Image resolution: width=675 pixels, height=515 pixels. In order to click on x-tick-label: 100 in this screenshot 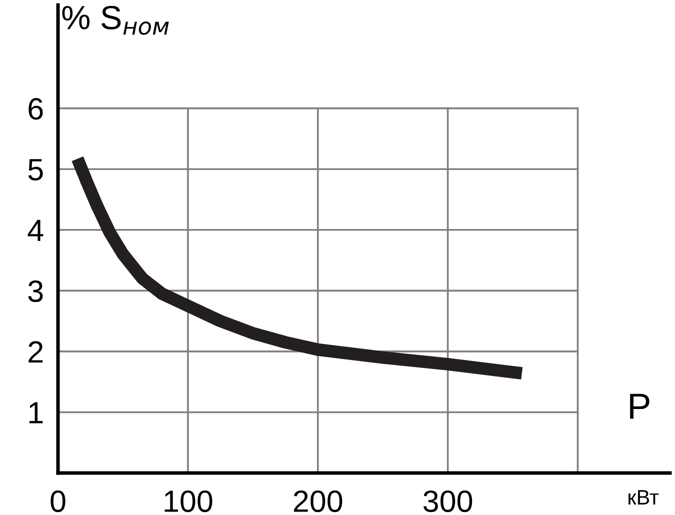, I will do `click(188, 501)`.